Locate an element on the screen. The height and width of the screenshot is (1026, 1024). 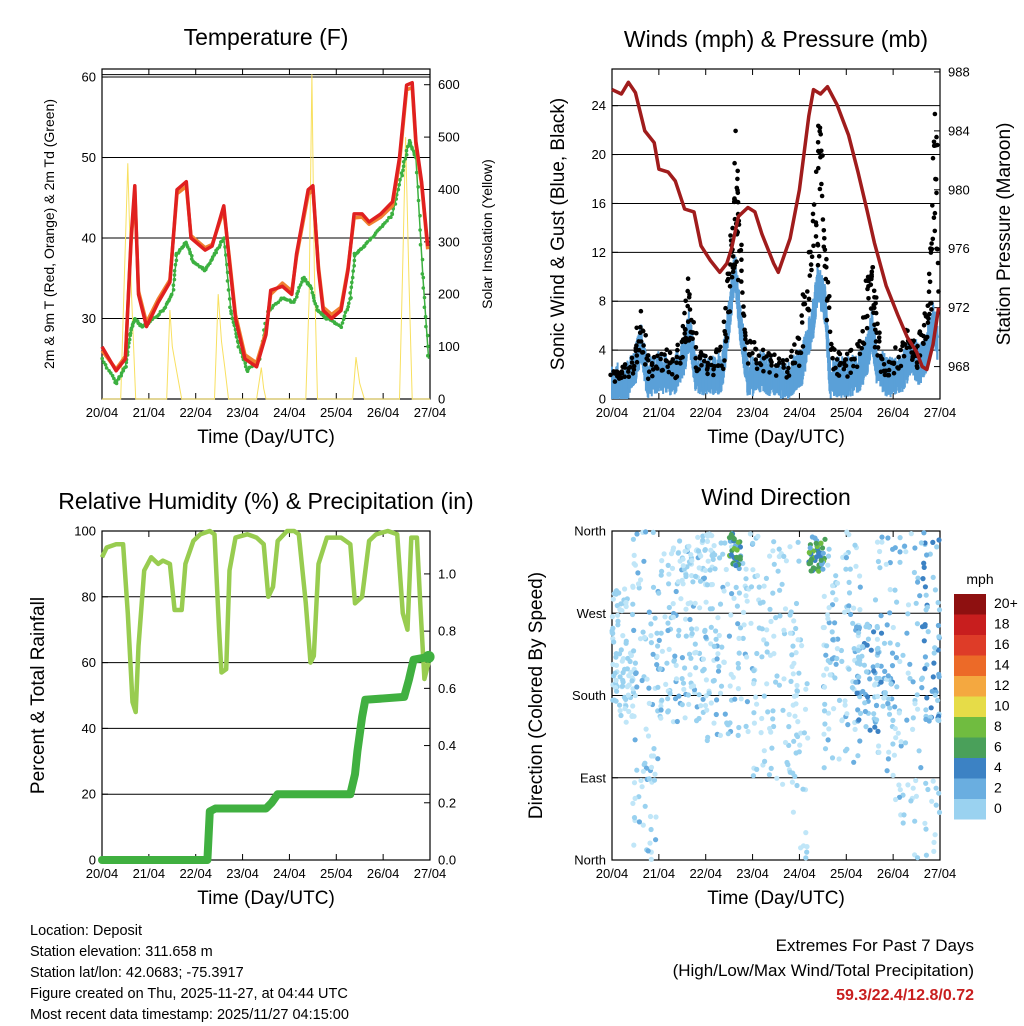
y-tick-label: North is located at coordinates (590, 860).